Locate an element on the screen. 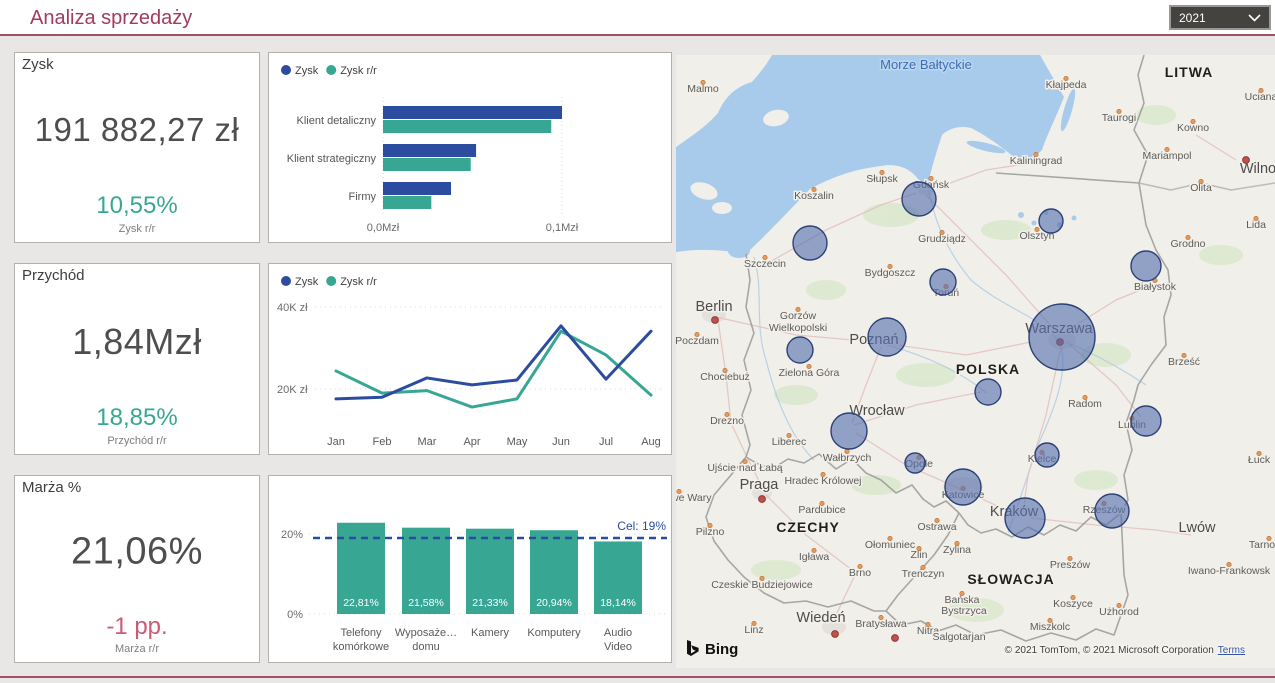  map-bubble-lublin is located at coordinates (1146, 421).